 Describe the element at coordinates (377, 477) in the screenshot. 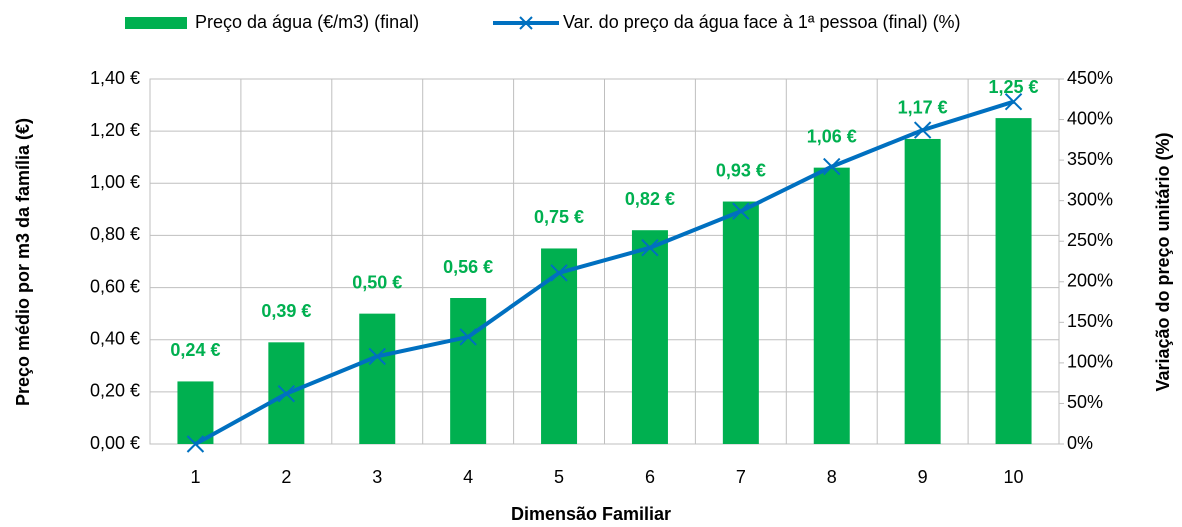

I see `x-tick-label: 3` at that location.